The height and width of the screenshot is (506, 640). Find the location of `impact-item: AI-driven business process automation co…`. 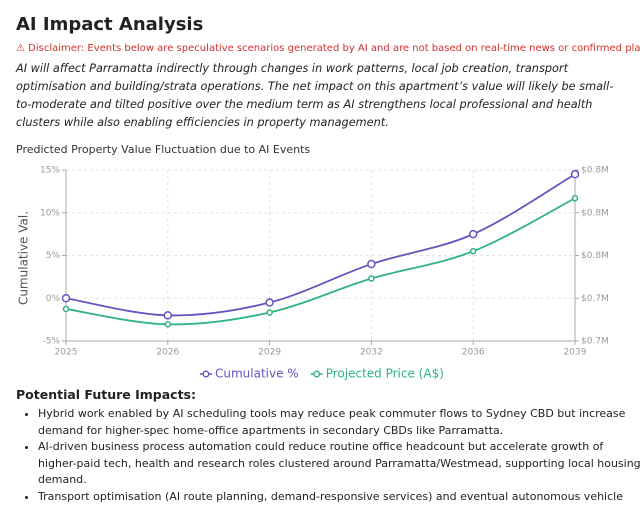

impact-item: AI-driven business process automation co… is located at coordinates (339, 464).